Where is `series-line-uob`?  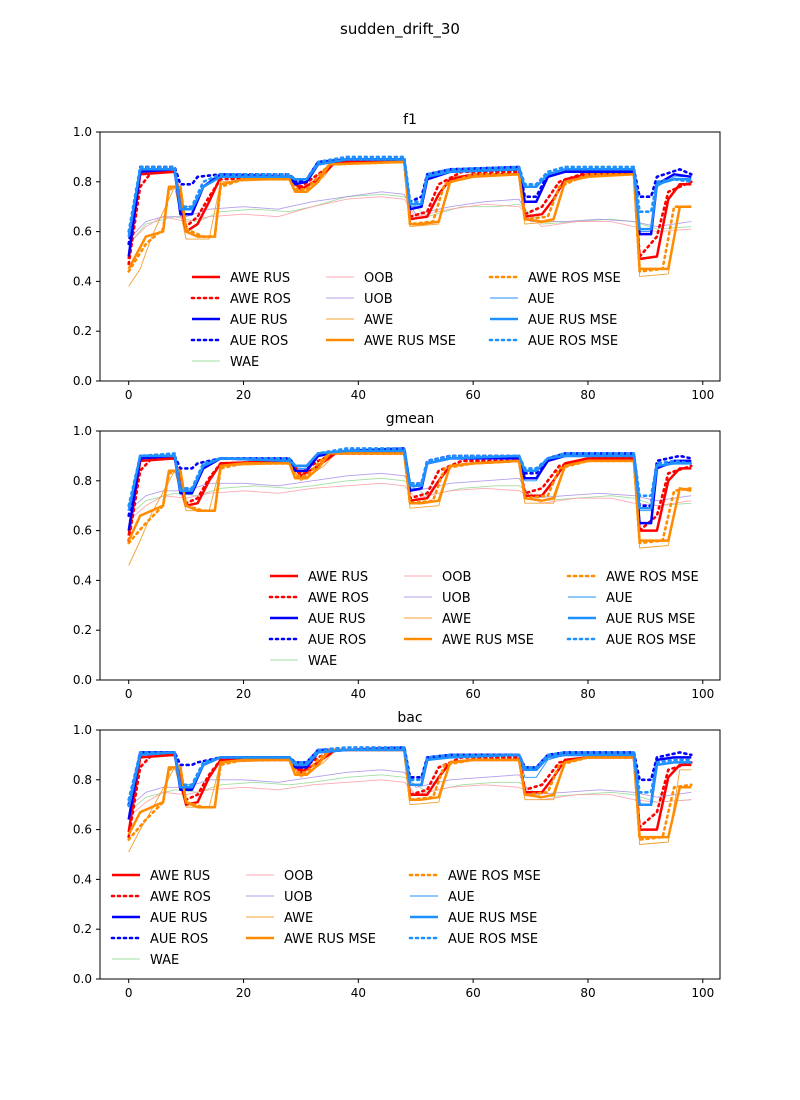
series-line-uob is located at coordinates (410, 215).